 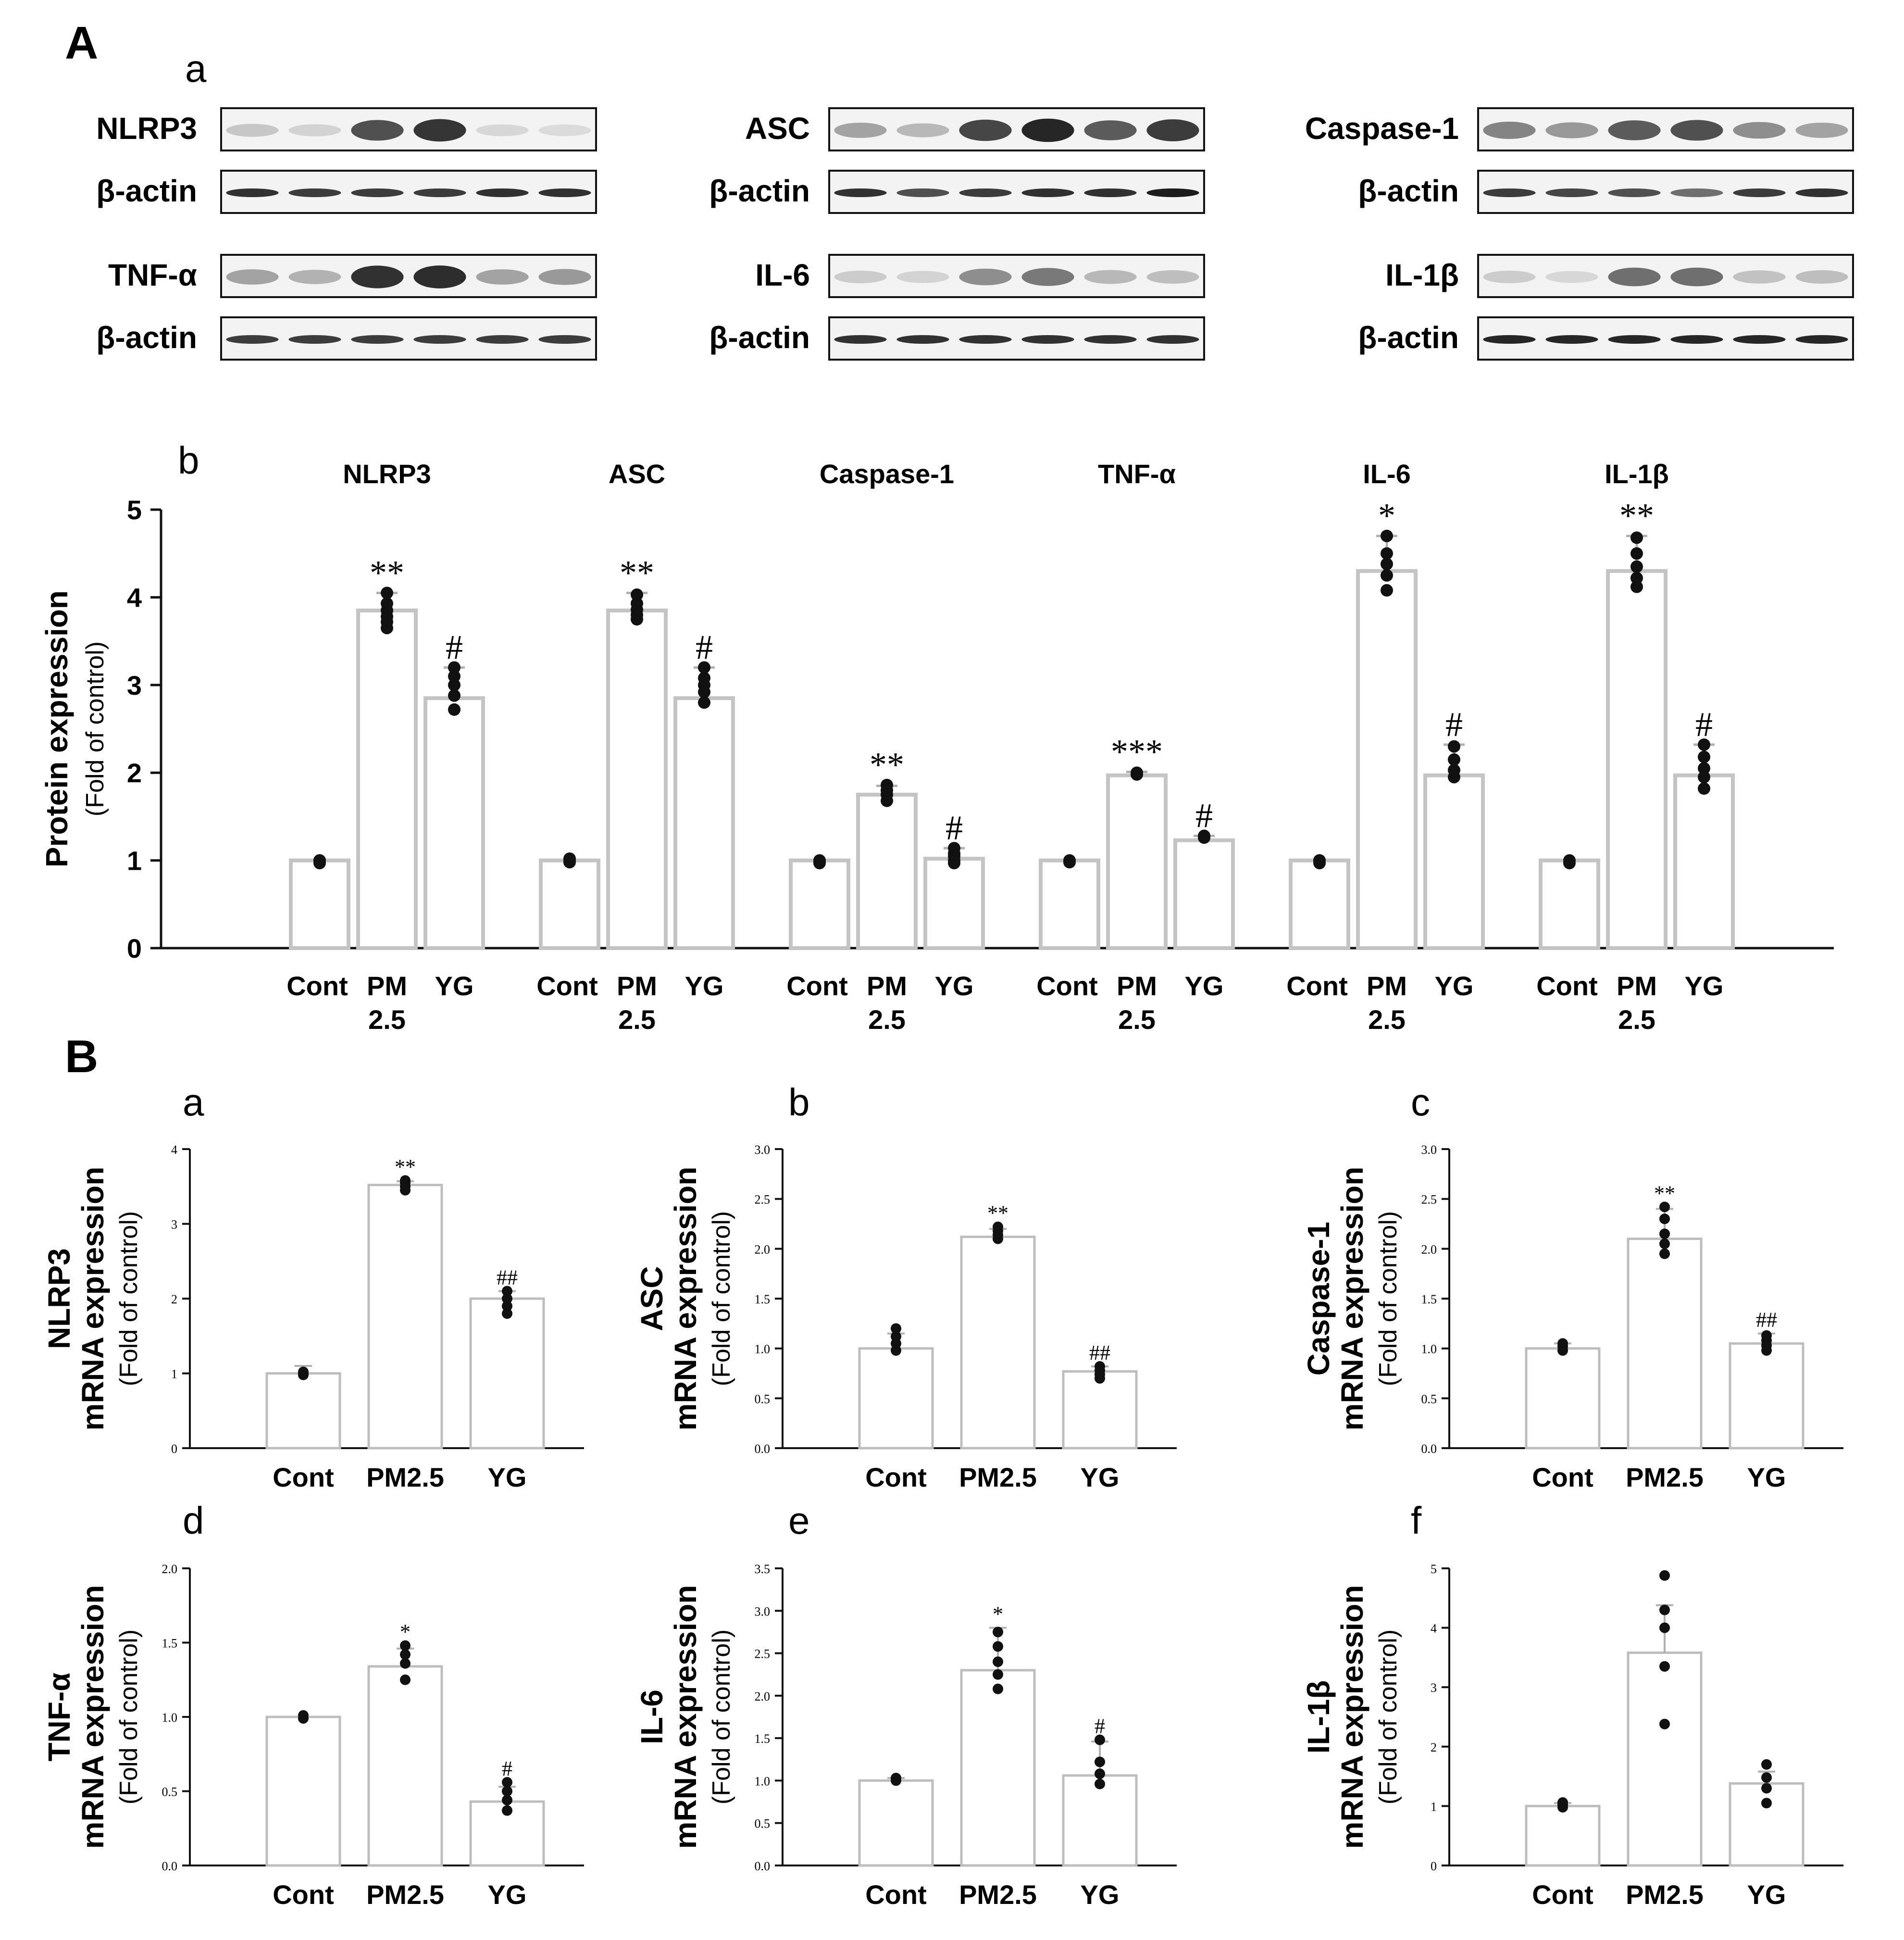 I want to click on b-significance-b-1: **, so click(x=997, y=1213).